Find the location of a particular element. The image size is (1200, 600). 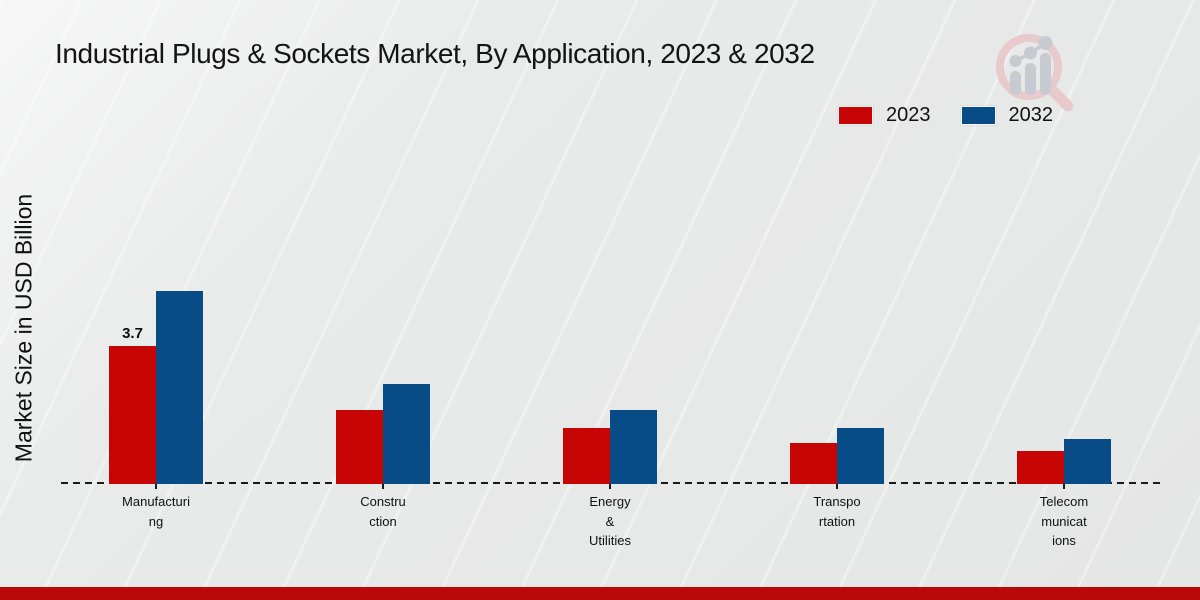

legend-swatch-2032 is located at coordinates (978, 115).